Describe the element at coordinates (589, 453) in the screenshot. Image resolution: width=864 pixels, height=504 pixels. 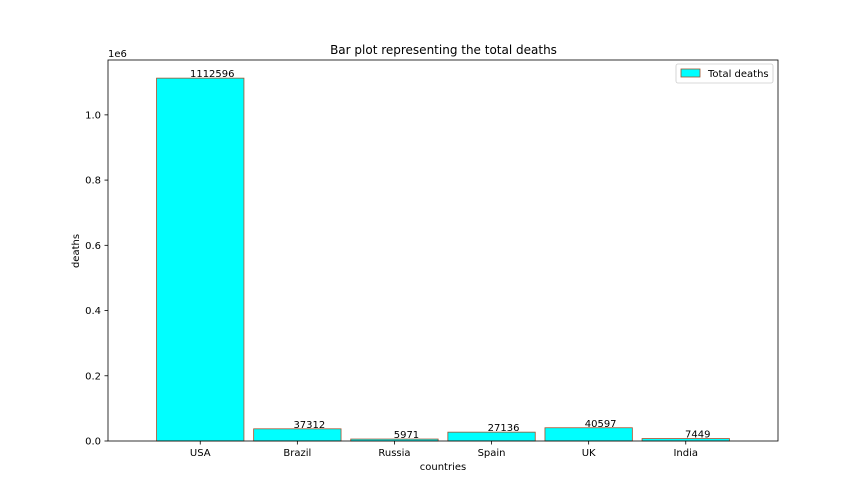
I see `x-tick-label-uk: UK` at that location.